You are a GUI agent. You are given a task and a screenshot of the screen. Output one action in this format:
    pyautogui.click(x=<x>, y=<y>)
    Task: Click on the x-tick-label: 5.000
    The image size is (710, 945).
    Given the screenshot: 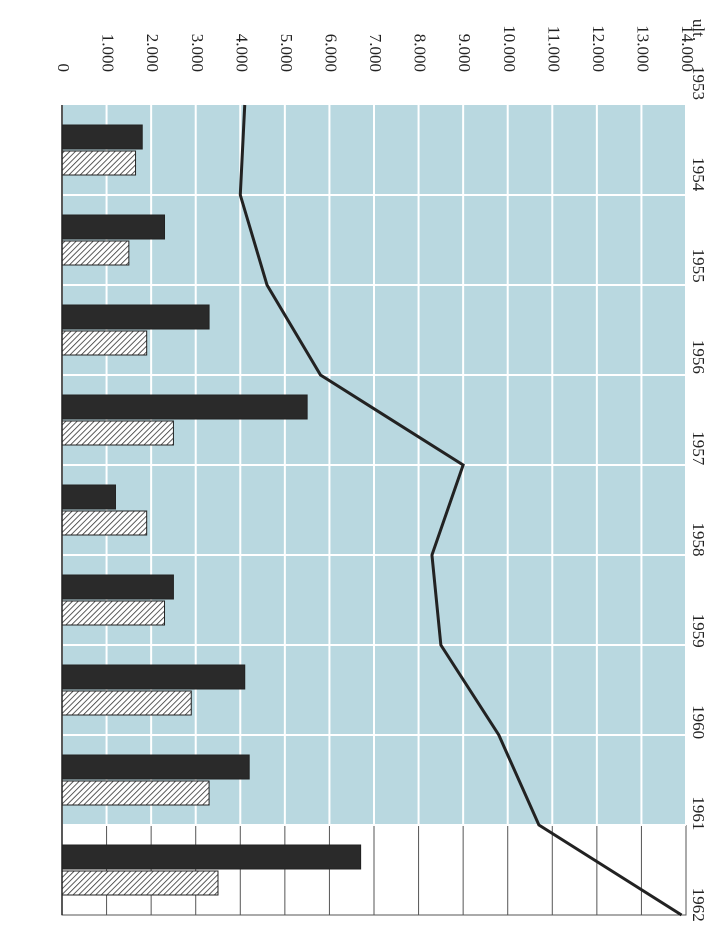 What is the action you would take?
    pyautogui.click(x=286, y=53)
    